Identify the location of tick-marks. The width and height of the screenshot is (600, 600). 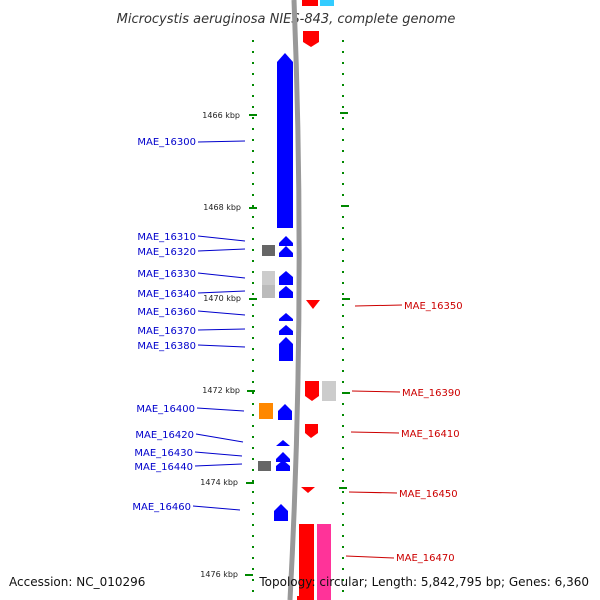
(297, 344).